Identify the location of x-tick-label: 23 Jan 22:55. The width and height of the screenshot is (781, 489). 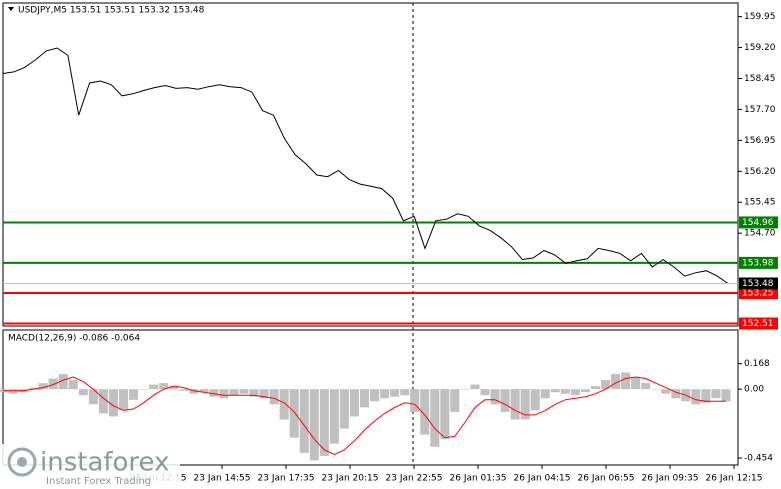
(414, 479).